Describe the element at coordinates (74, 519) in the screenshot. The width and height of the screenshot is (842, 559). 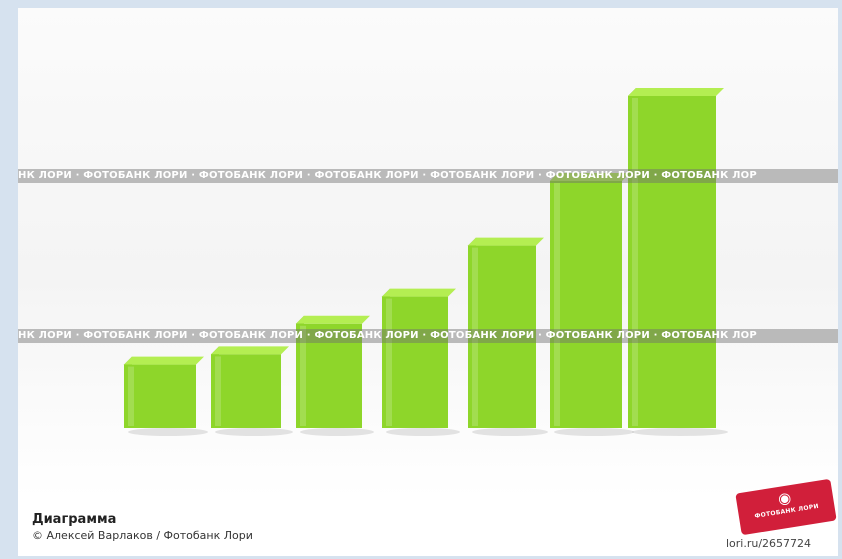
I see `photo-title: Диаграмма` at that location.